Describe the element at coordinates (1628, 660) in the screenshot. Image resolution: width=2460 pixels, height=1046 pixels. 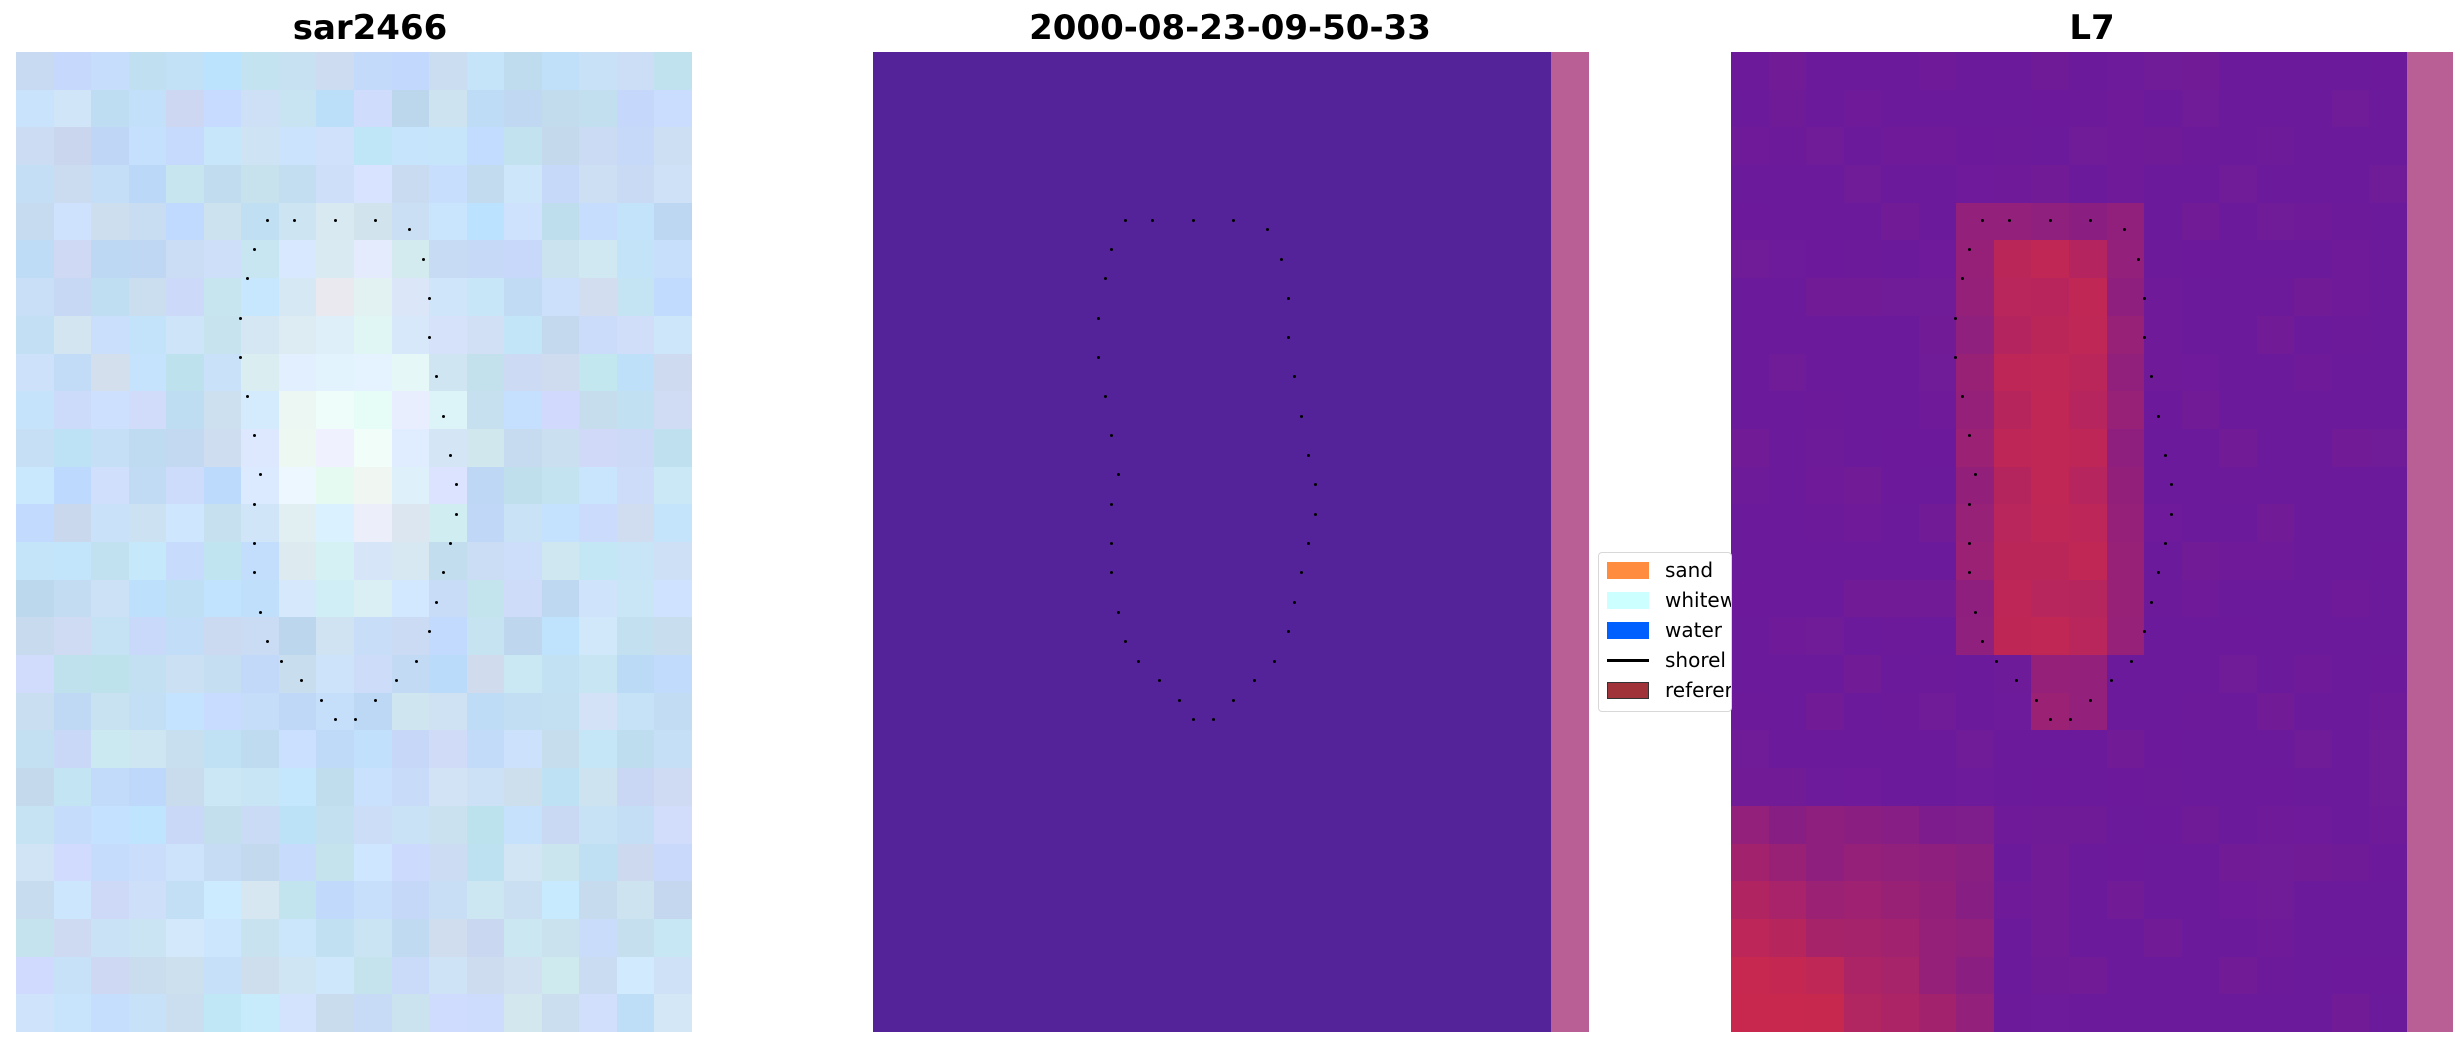
I see `shoreline-line-swatch` at that location.